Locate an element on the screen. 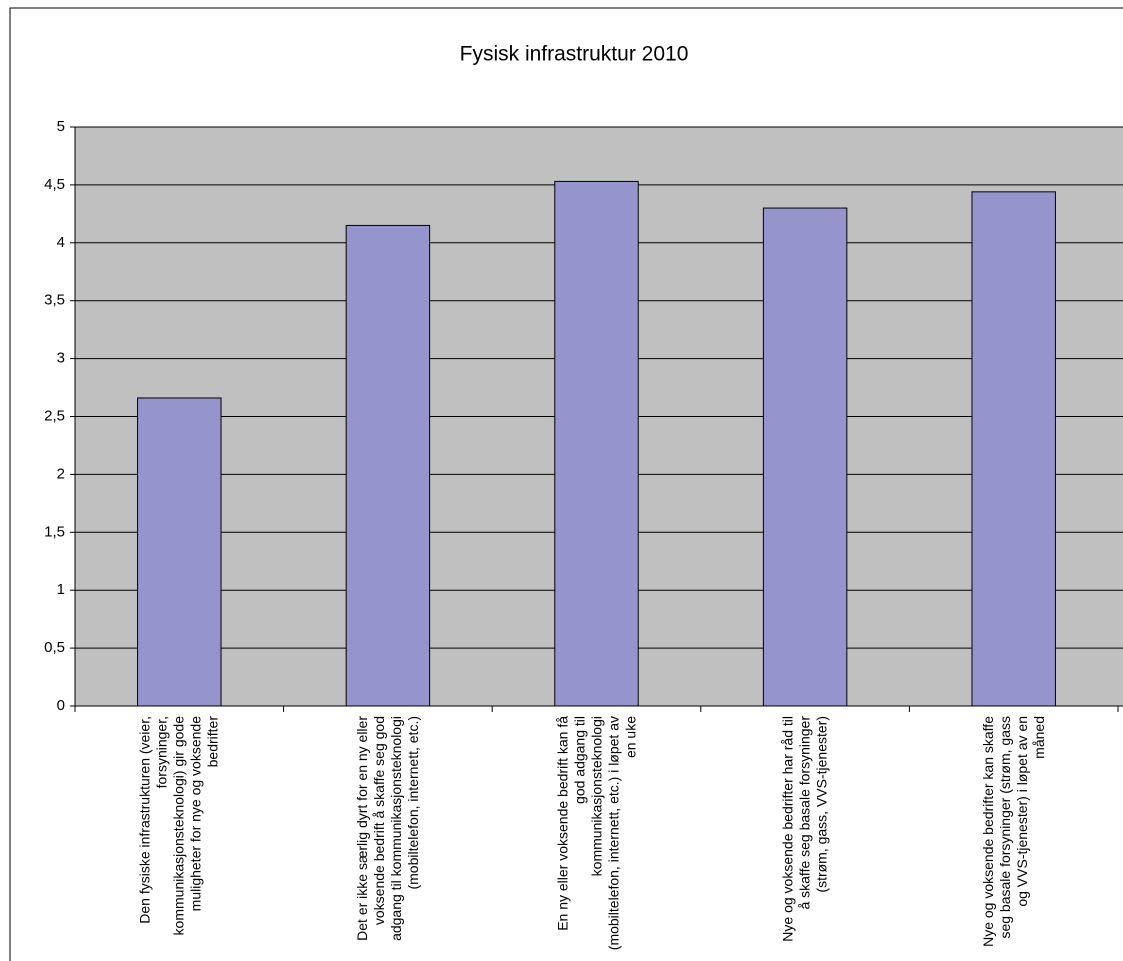 This screenshot has height=961, width=1123. y-tick-label: 4,5 is located at coordinates (54, 184).